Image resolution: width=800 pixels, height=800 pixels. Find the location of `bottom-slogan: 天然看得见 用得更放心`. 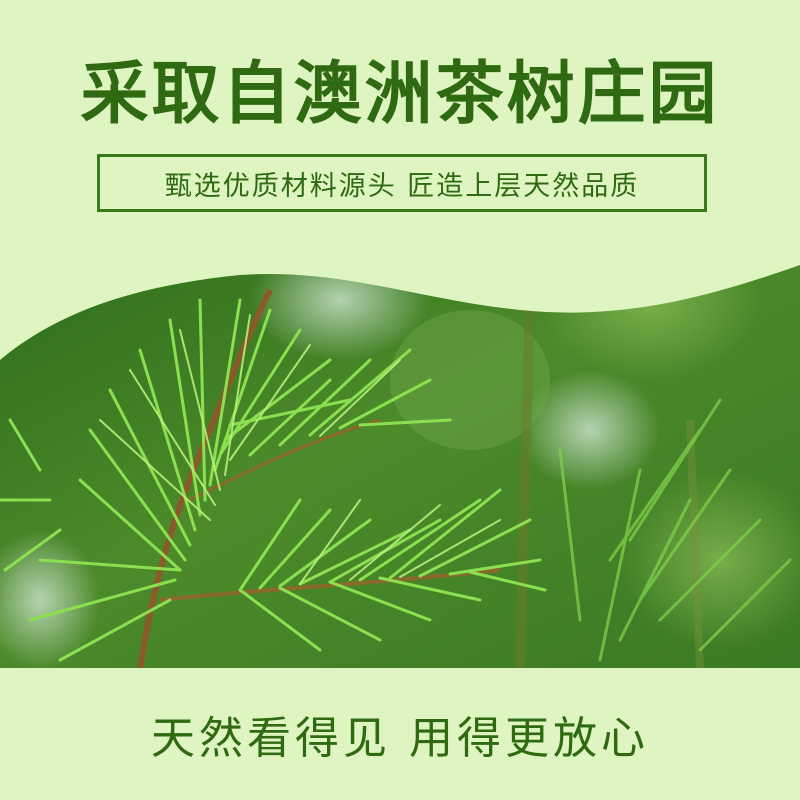

bottom-slogan: 天然看得见 用得更放心 is located at coordinates (400, 738).